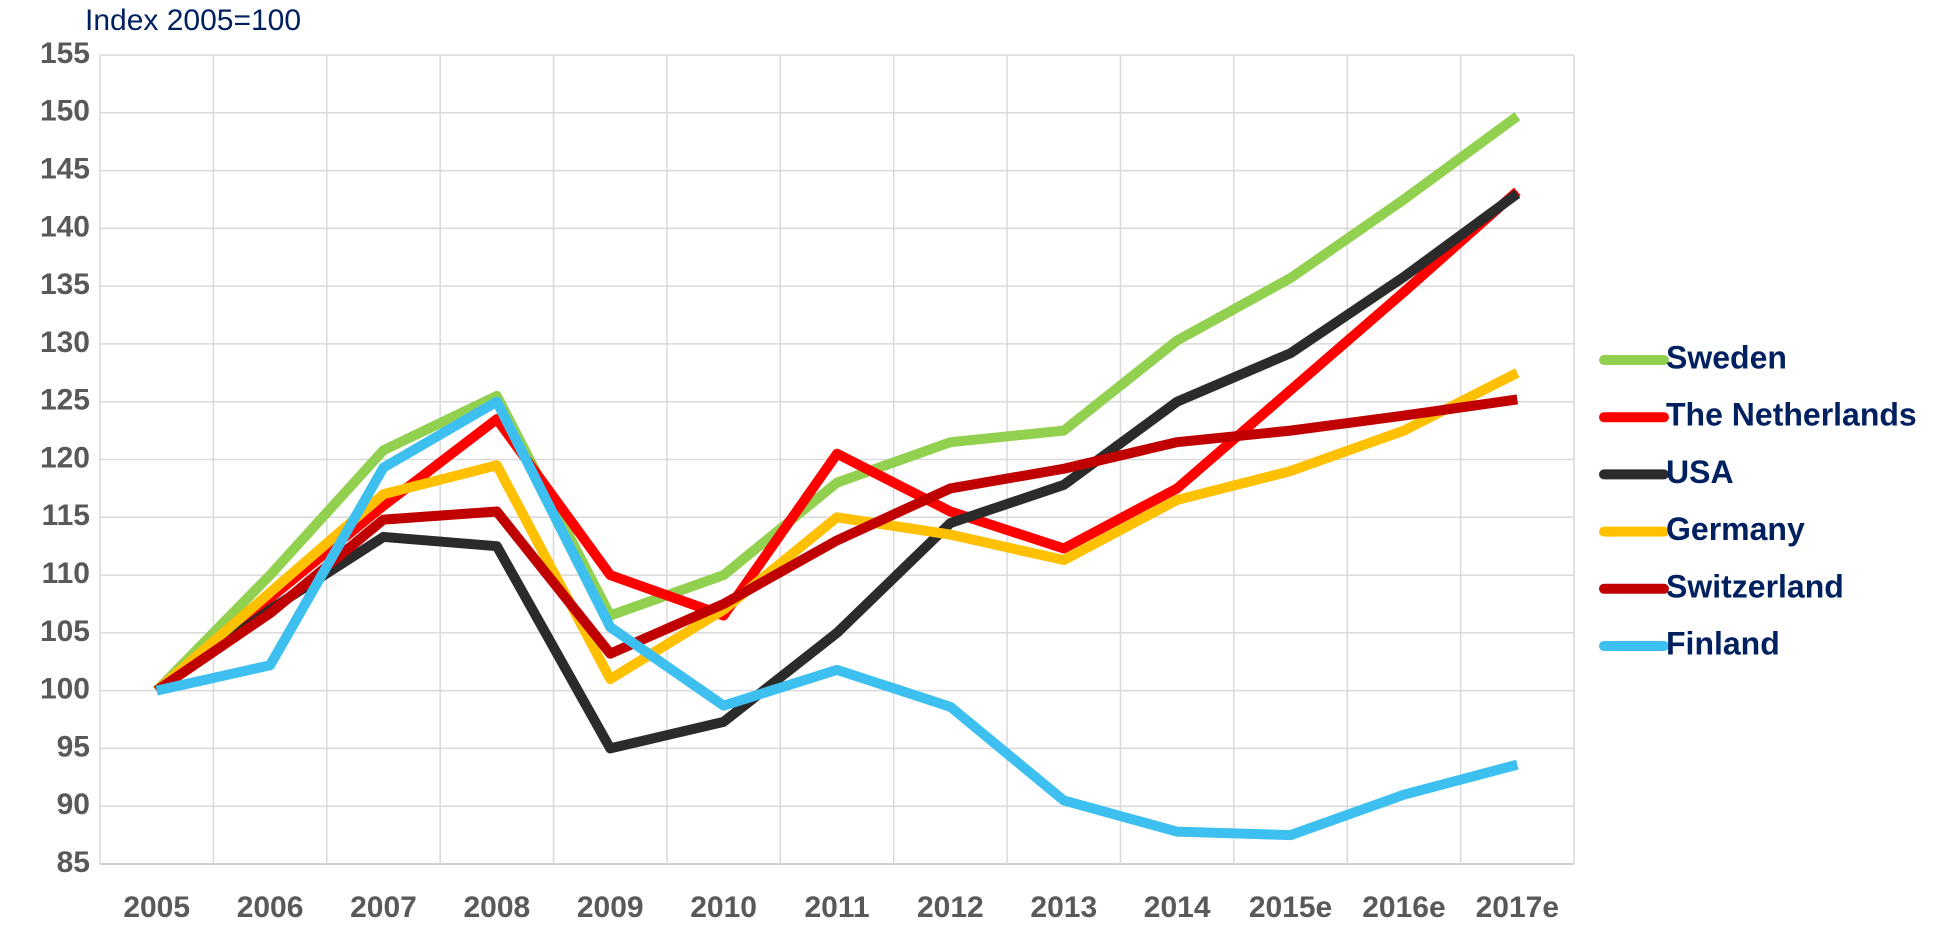 The width and height of the screenshot is (1955, 931). I want to click on x-tick-label: 2005, so click(156, 907).